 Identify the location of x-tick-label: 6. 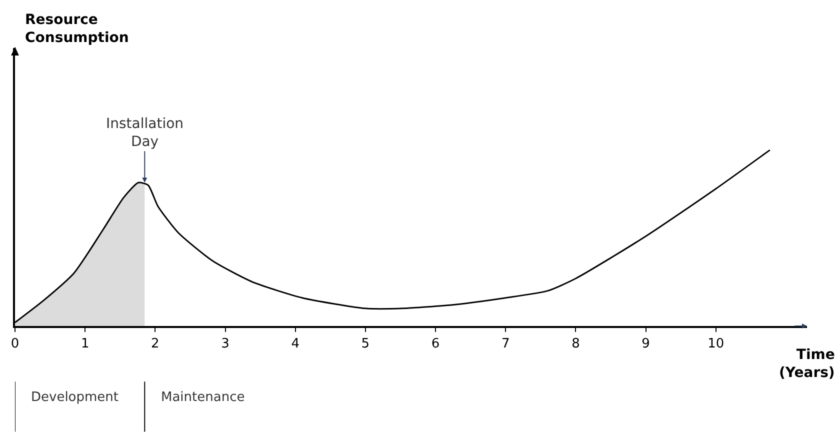
(435, 344).